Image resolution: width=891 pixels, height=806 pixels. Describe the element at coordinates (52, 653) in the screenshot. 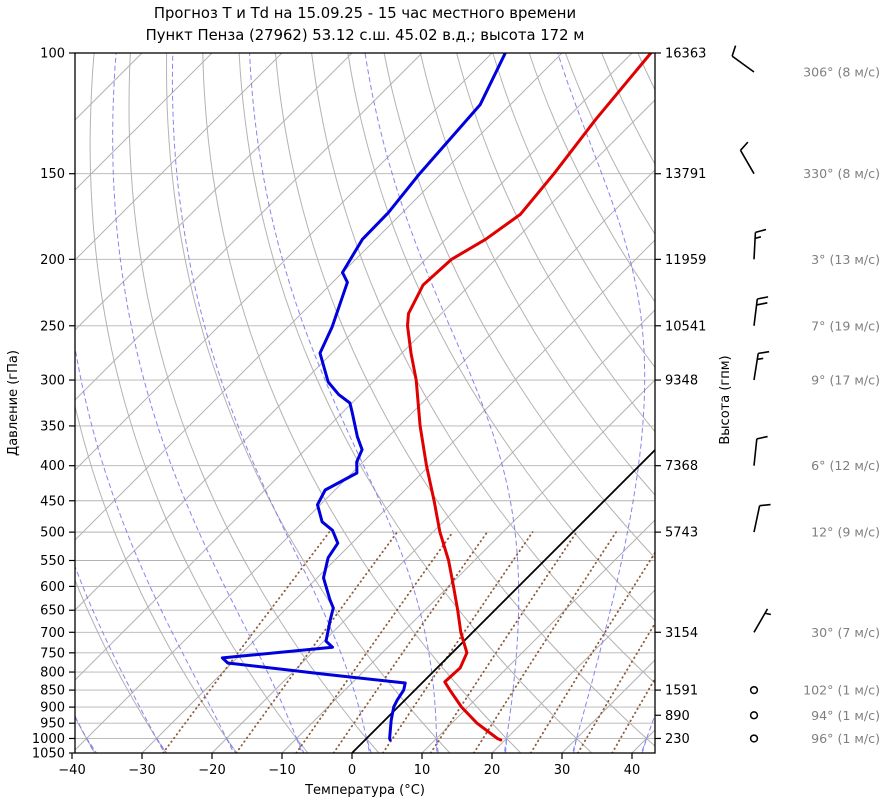

I see `pressure-tick-label: 750` at that location.